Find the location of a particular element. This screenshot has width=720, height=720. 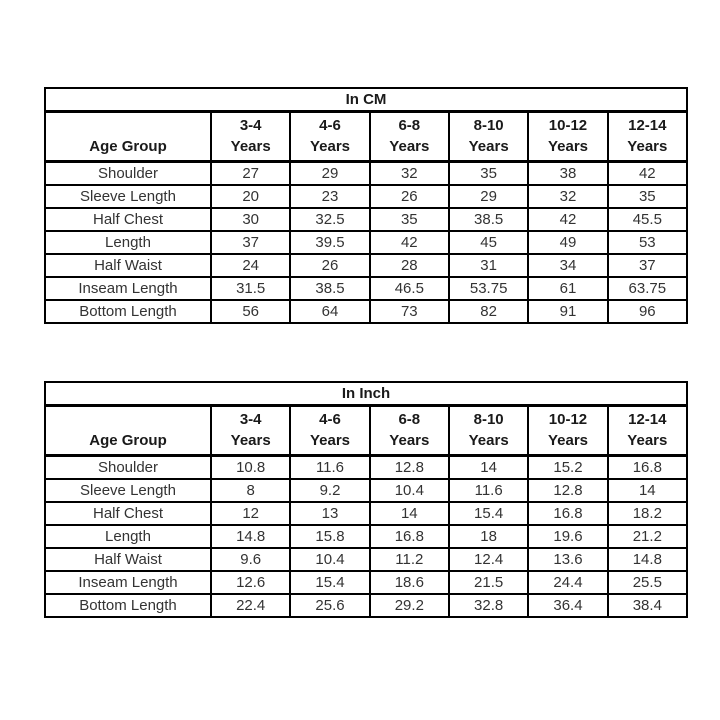

measurement-value: 25.5 is located at coordinates (647, 582).